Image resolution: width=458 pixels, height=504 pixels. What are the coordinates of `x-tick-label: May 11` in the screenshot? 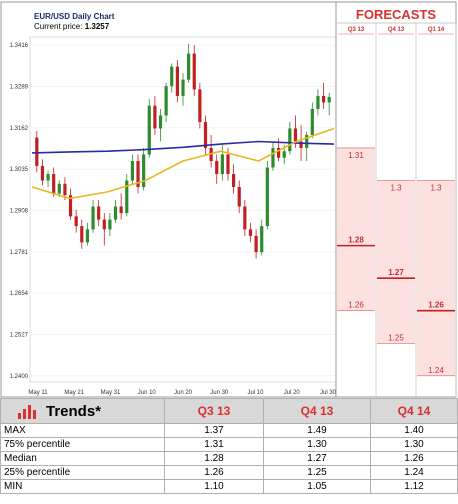 It's located at (38, 393).